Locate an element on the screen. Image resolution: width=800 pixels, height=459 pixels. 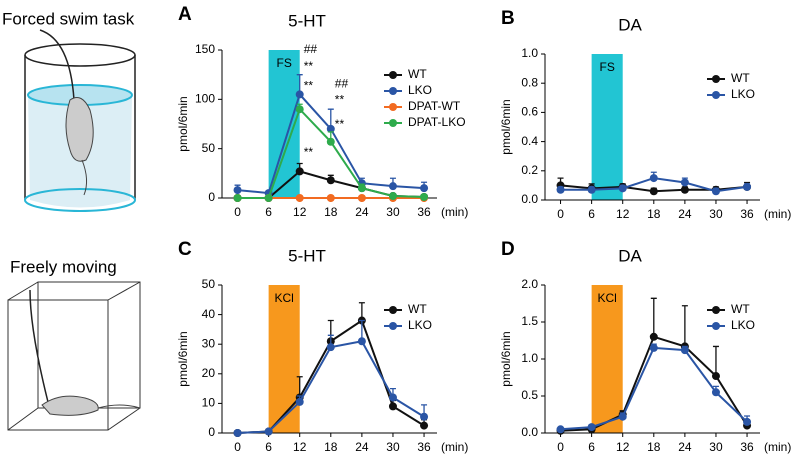
y-tick-label: 0.2 is located at coordinates (529, 170).